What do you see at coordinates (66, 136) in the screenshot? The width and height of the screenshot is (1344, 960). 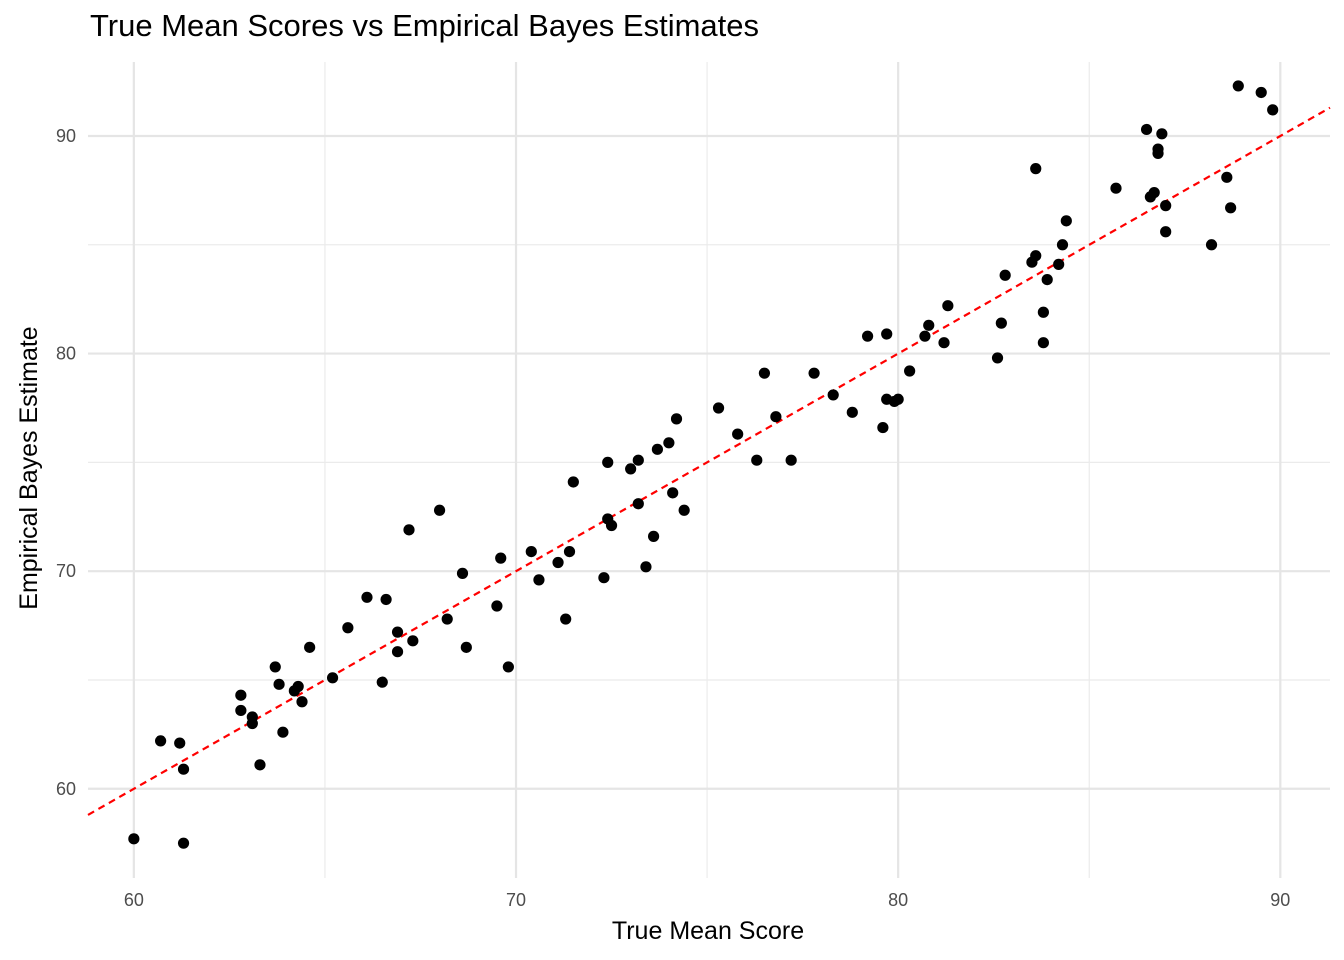 I see `y-tick-label: 90` at bounding box center [66, 136].